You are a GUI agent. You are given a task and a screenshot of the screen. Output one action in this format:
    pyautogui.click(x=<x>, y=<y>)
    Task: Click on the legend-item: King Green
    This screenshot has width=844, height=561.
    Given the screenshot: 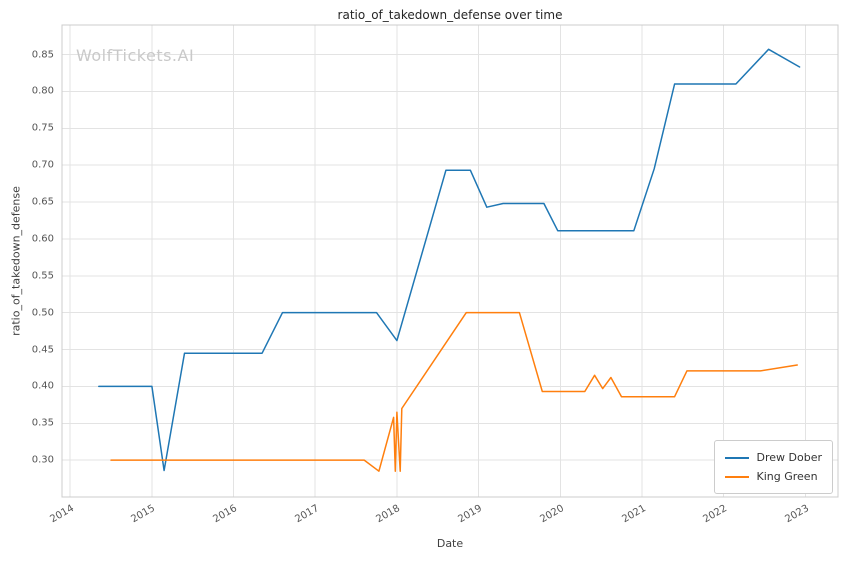 What is the action you would take?
    pyautogui.click(x=773, y=476)
    